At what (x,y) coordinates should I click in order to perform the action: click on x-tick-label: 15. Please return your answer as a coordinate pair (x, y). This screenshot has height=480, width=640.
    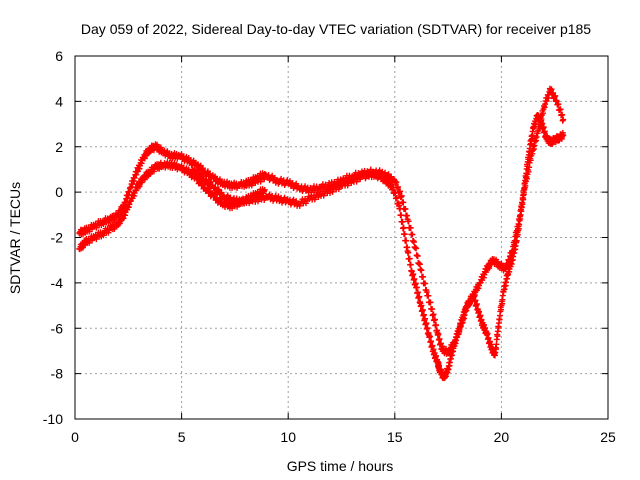
    Looking at the image, I should click on (395, 437).